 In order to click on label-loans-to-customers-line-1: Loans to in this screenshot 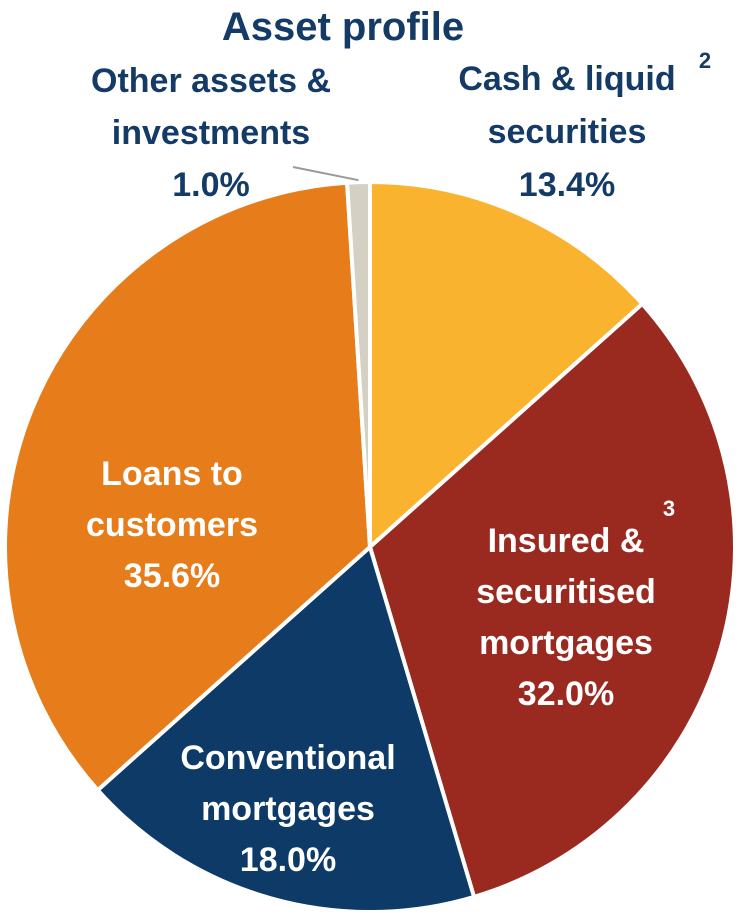, I will do `click(172, 474)`.